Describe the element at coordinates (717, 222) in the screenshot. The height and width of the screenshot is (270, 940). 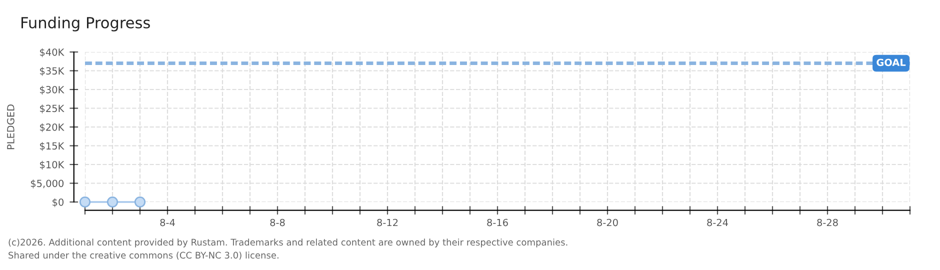
I see `x-tick-label: 8-24` at that location.